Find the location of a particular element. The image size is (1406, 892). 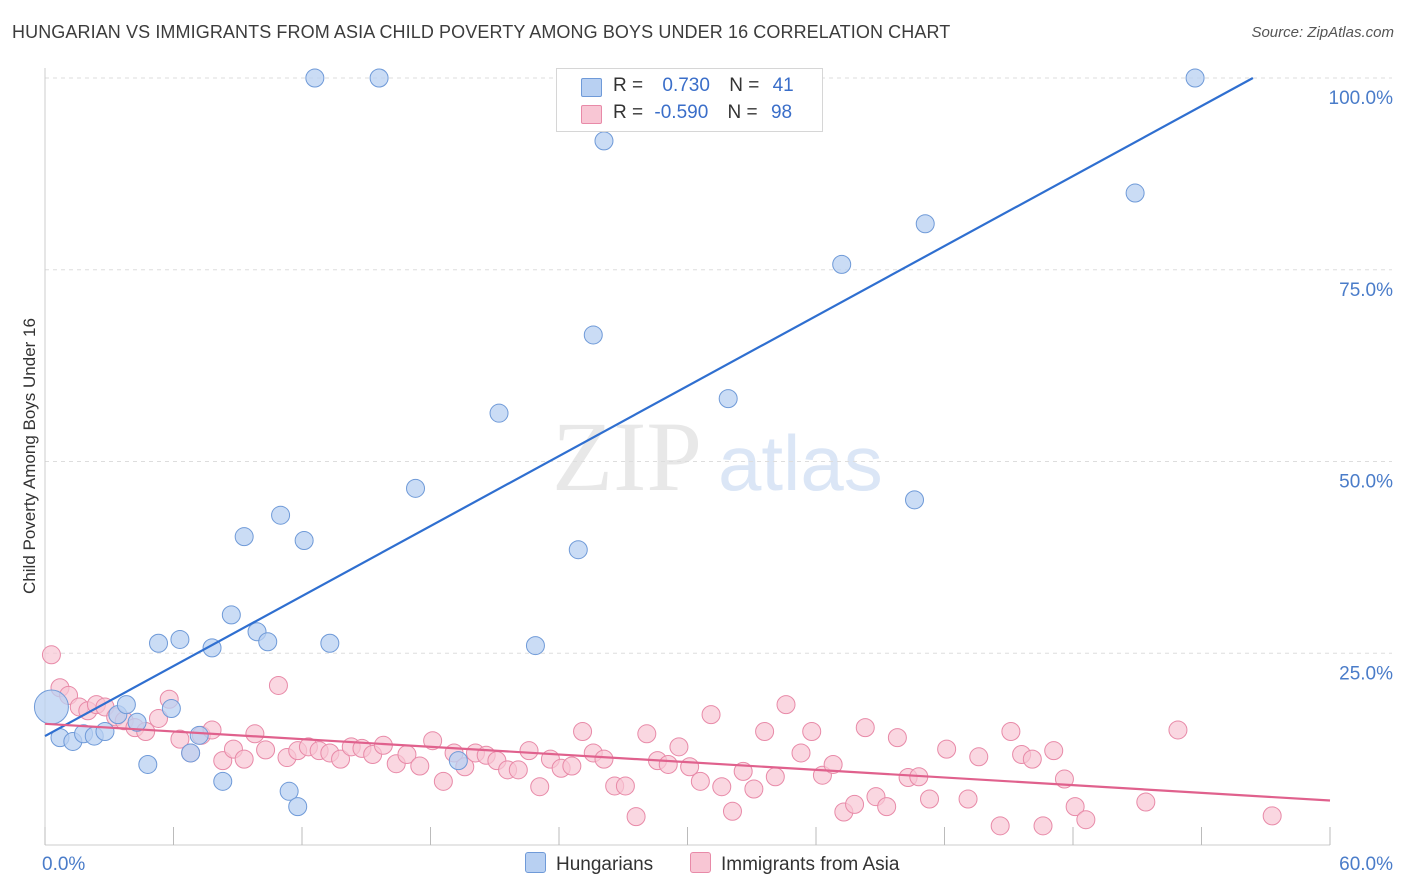

correlation-legend: R = 0.730 N = 41 R = -0.590 N = 98 is located at coordinates (689, 100).